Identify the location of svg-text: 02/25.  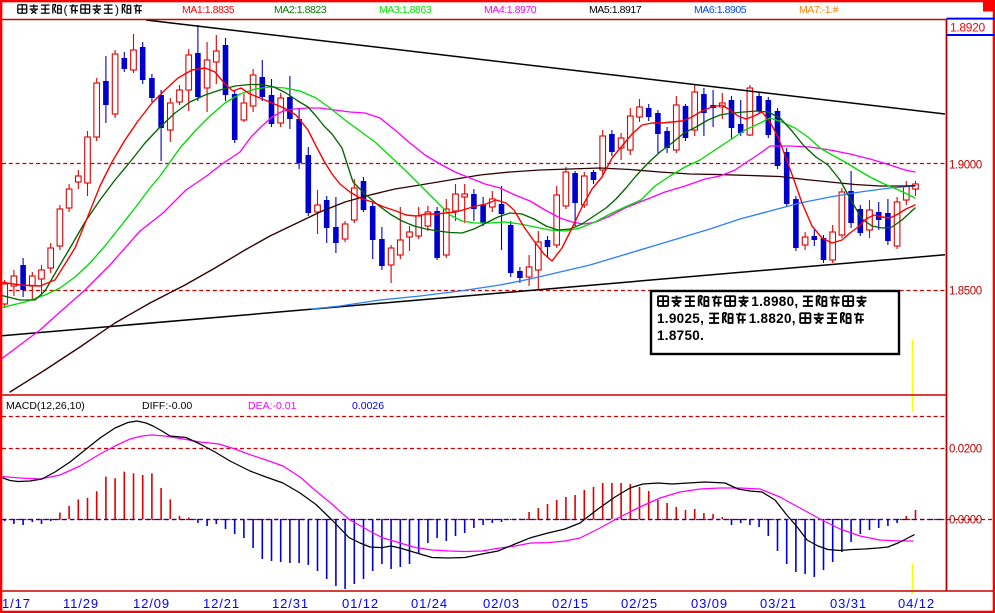
(639, 603).